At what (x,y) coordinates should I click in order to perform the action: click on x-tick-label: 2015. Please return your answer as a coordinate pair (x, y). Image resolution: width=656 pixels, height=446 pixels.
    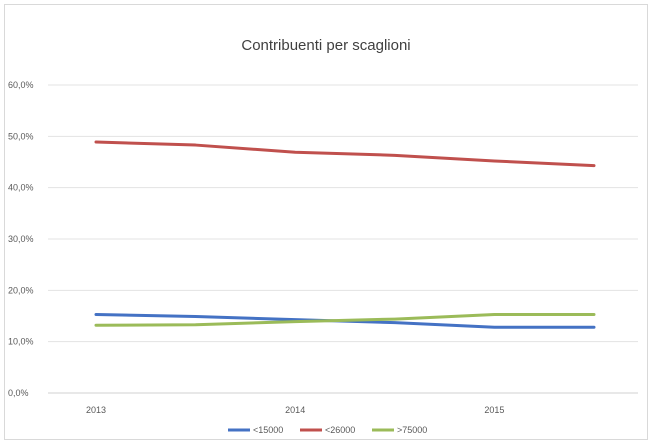
    Looking at the image, I should click on (494, 410).